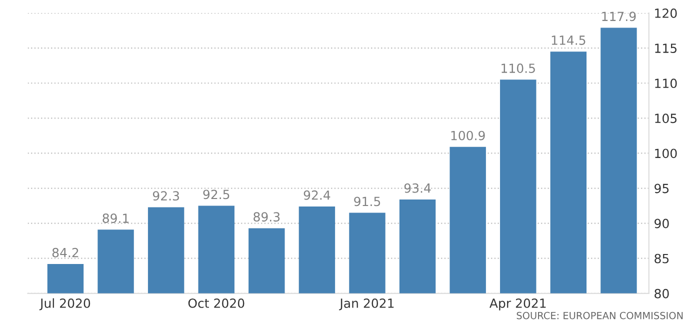  What do you see at coordinates (666, 49) in the screenshot?
I see `y-tick-label: 115` at bounding box center [666, 49].